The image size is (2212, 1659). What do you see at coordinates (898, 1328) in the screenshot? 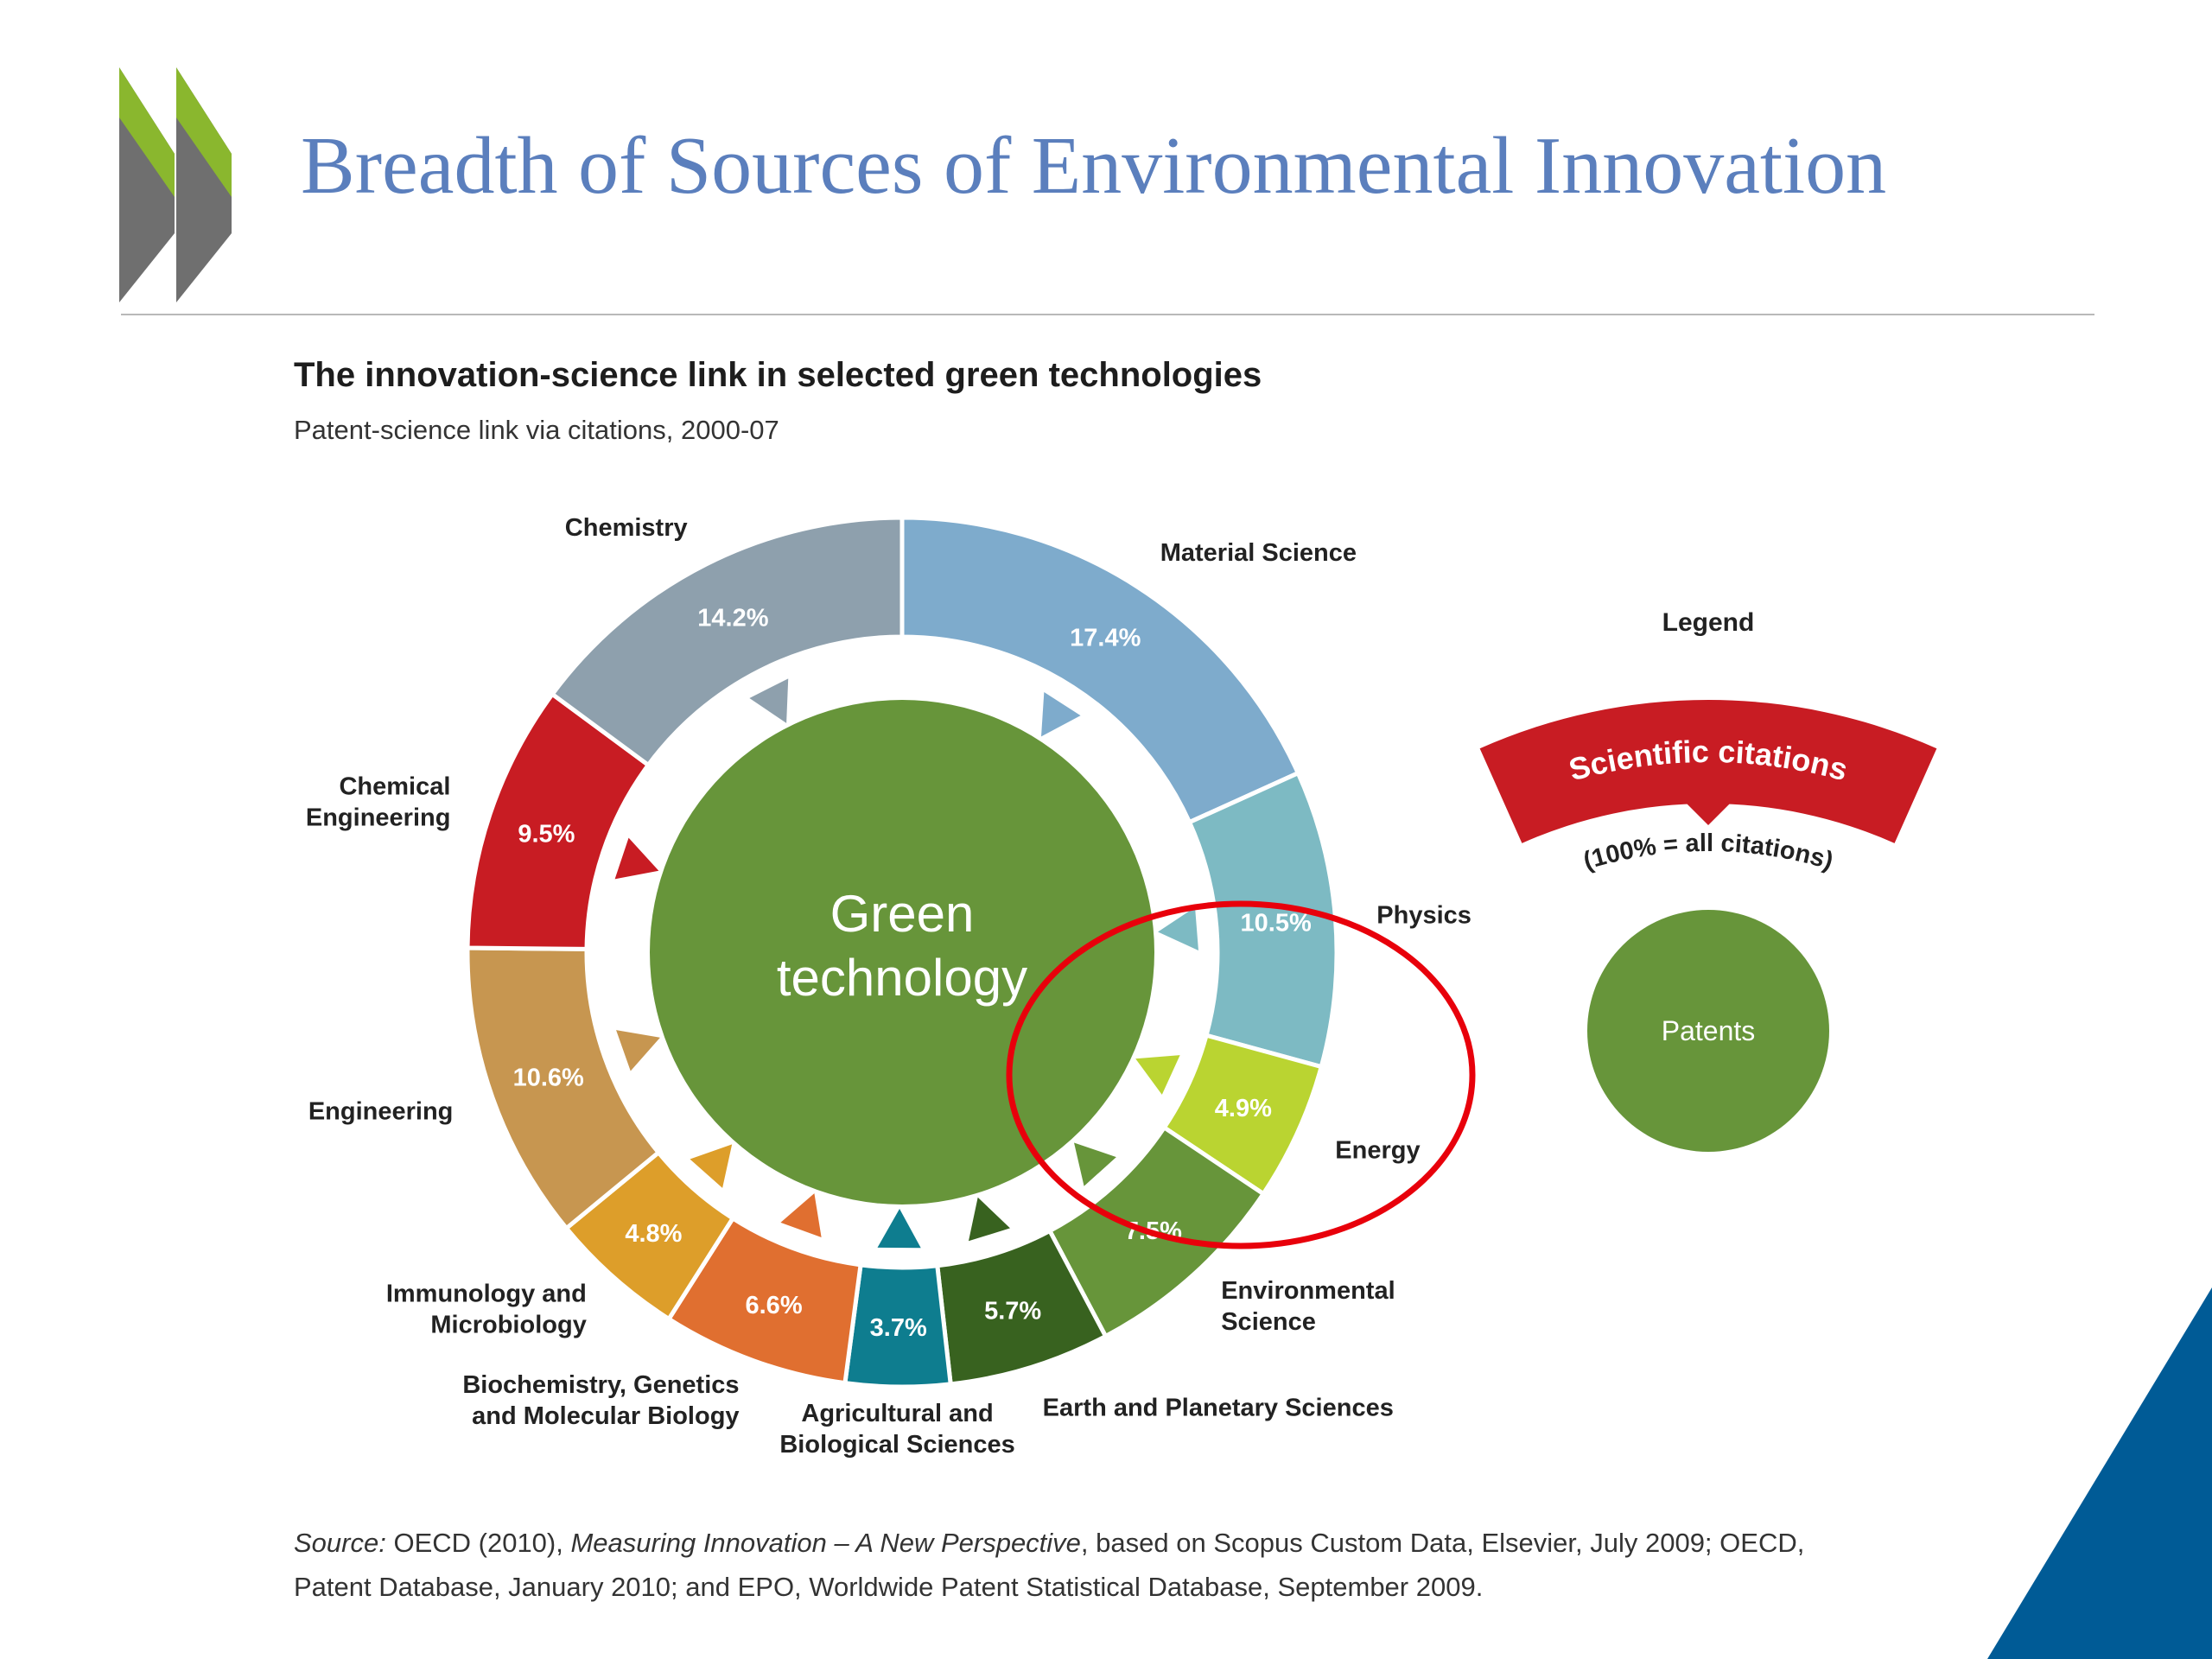
I see `value-label-agricultural-and-biological-sciences: 3.7%` at bounding box center [898, 1328].